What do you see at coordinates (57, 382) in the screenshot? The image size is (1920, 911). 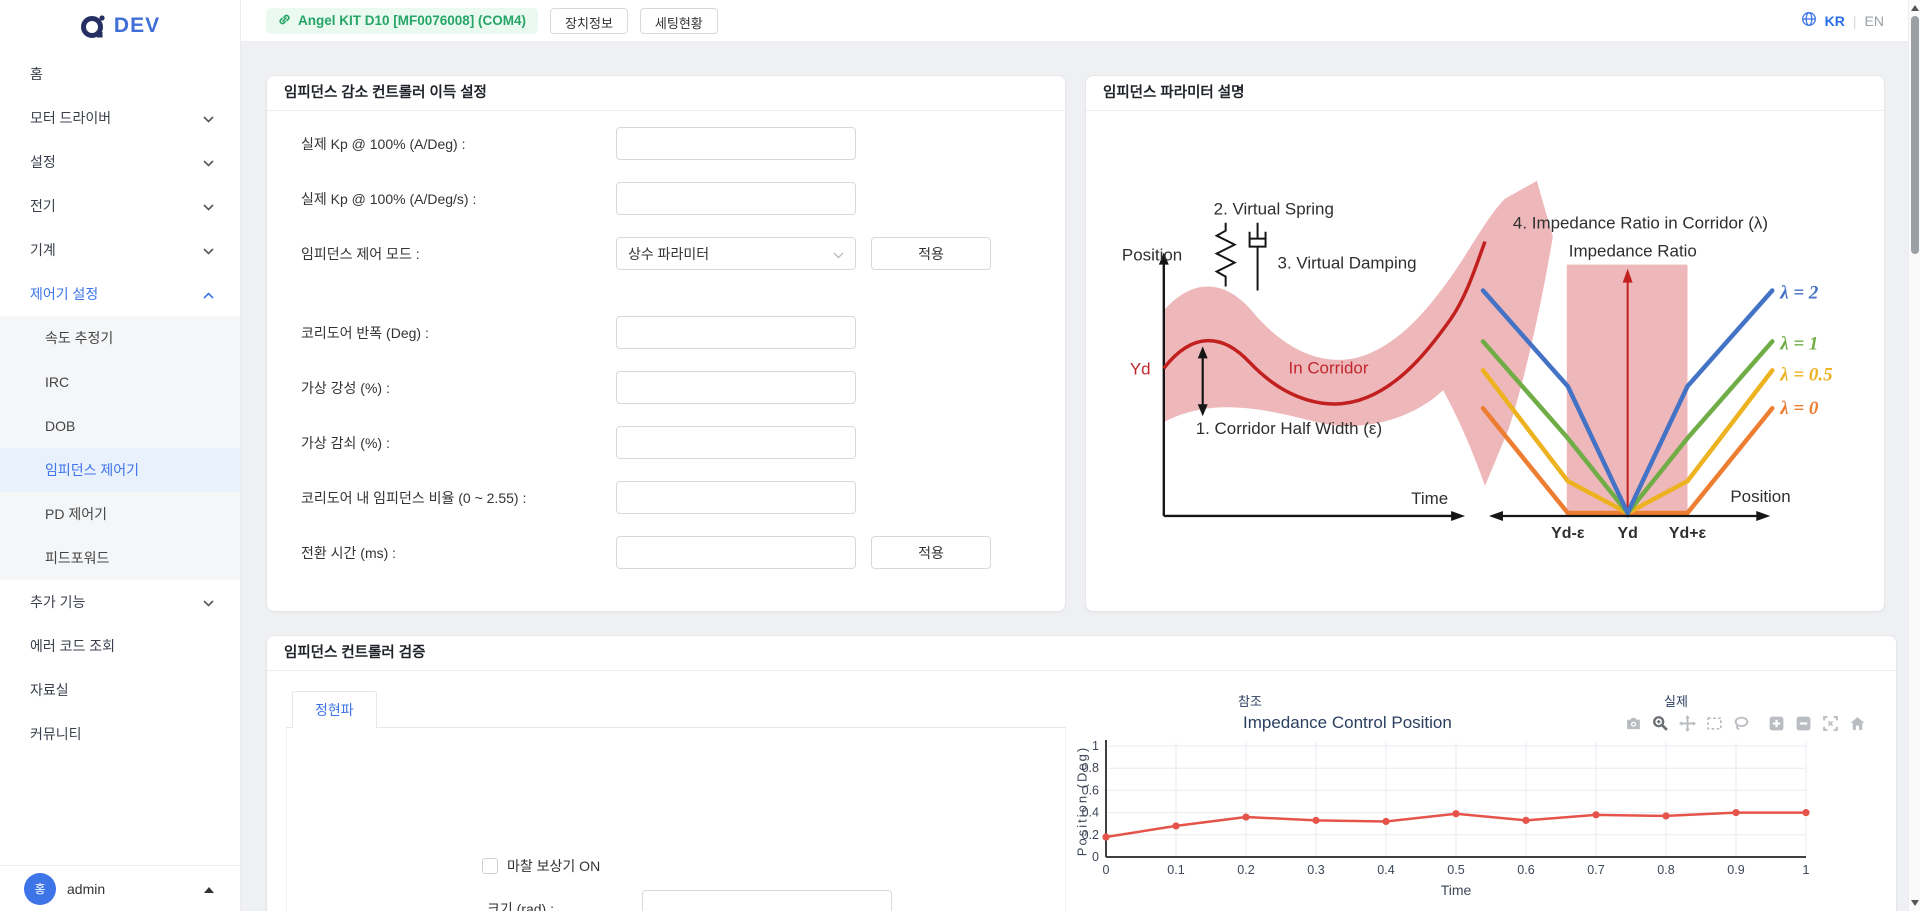 I see `sidebar-item-irc: IRC` at bounding box center [57, 382].